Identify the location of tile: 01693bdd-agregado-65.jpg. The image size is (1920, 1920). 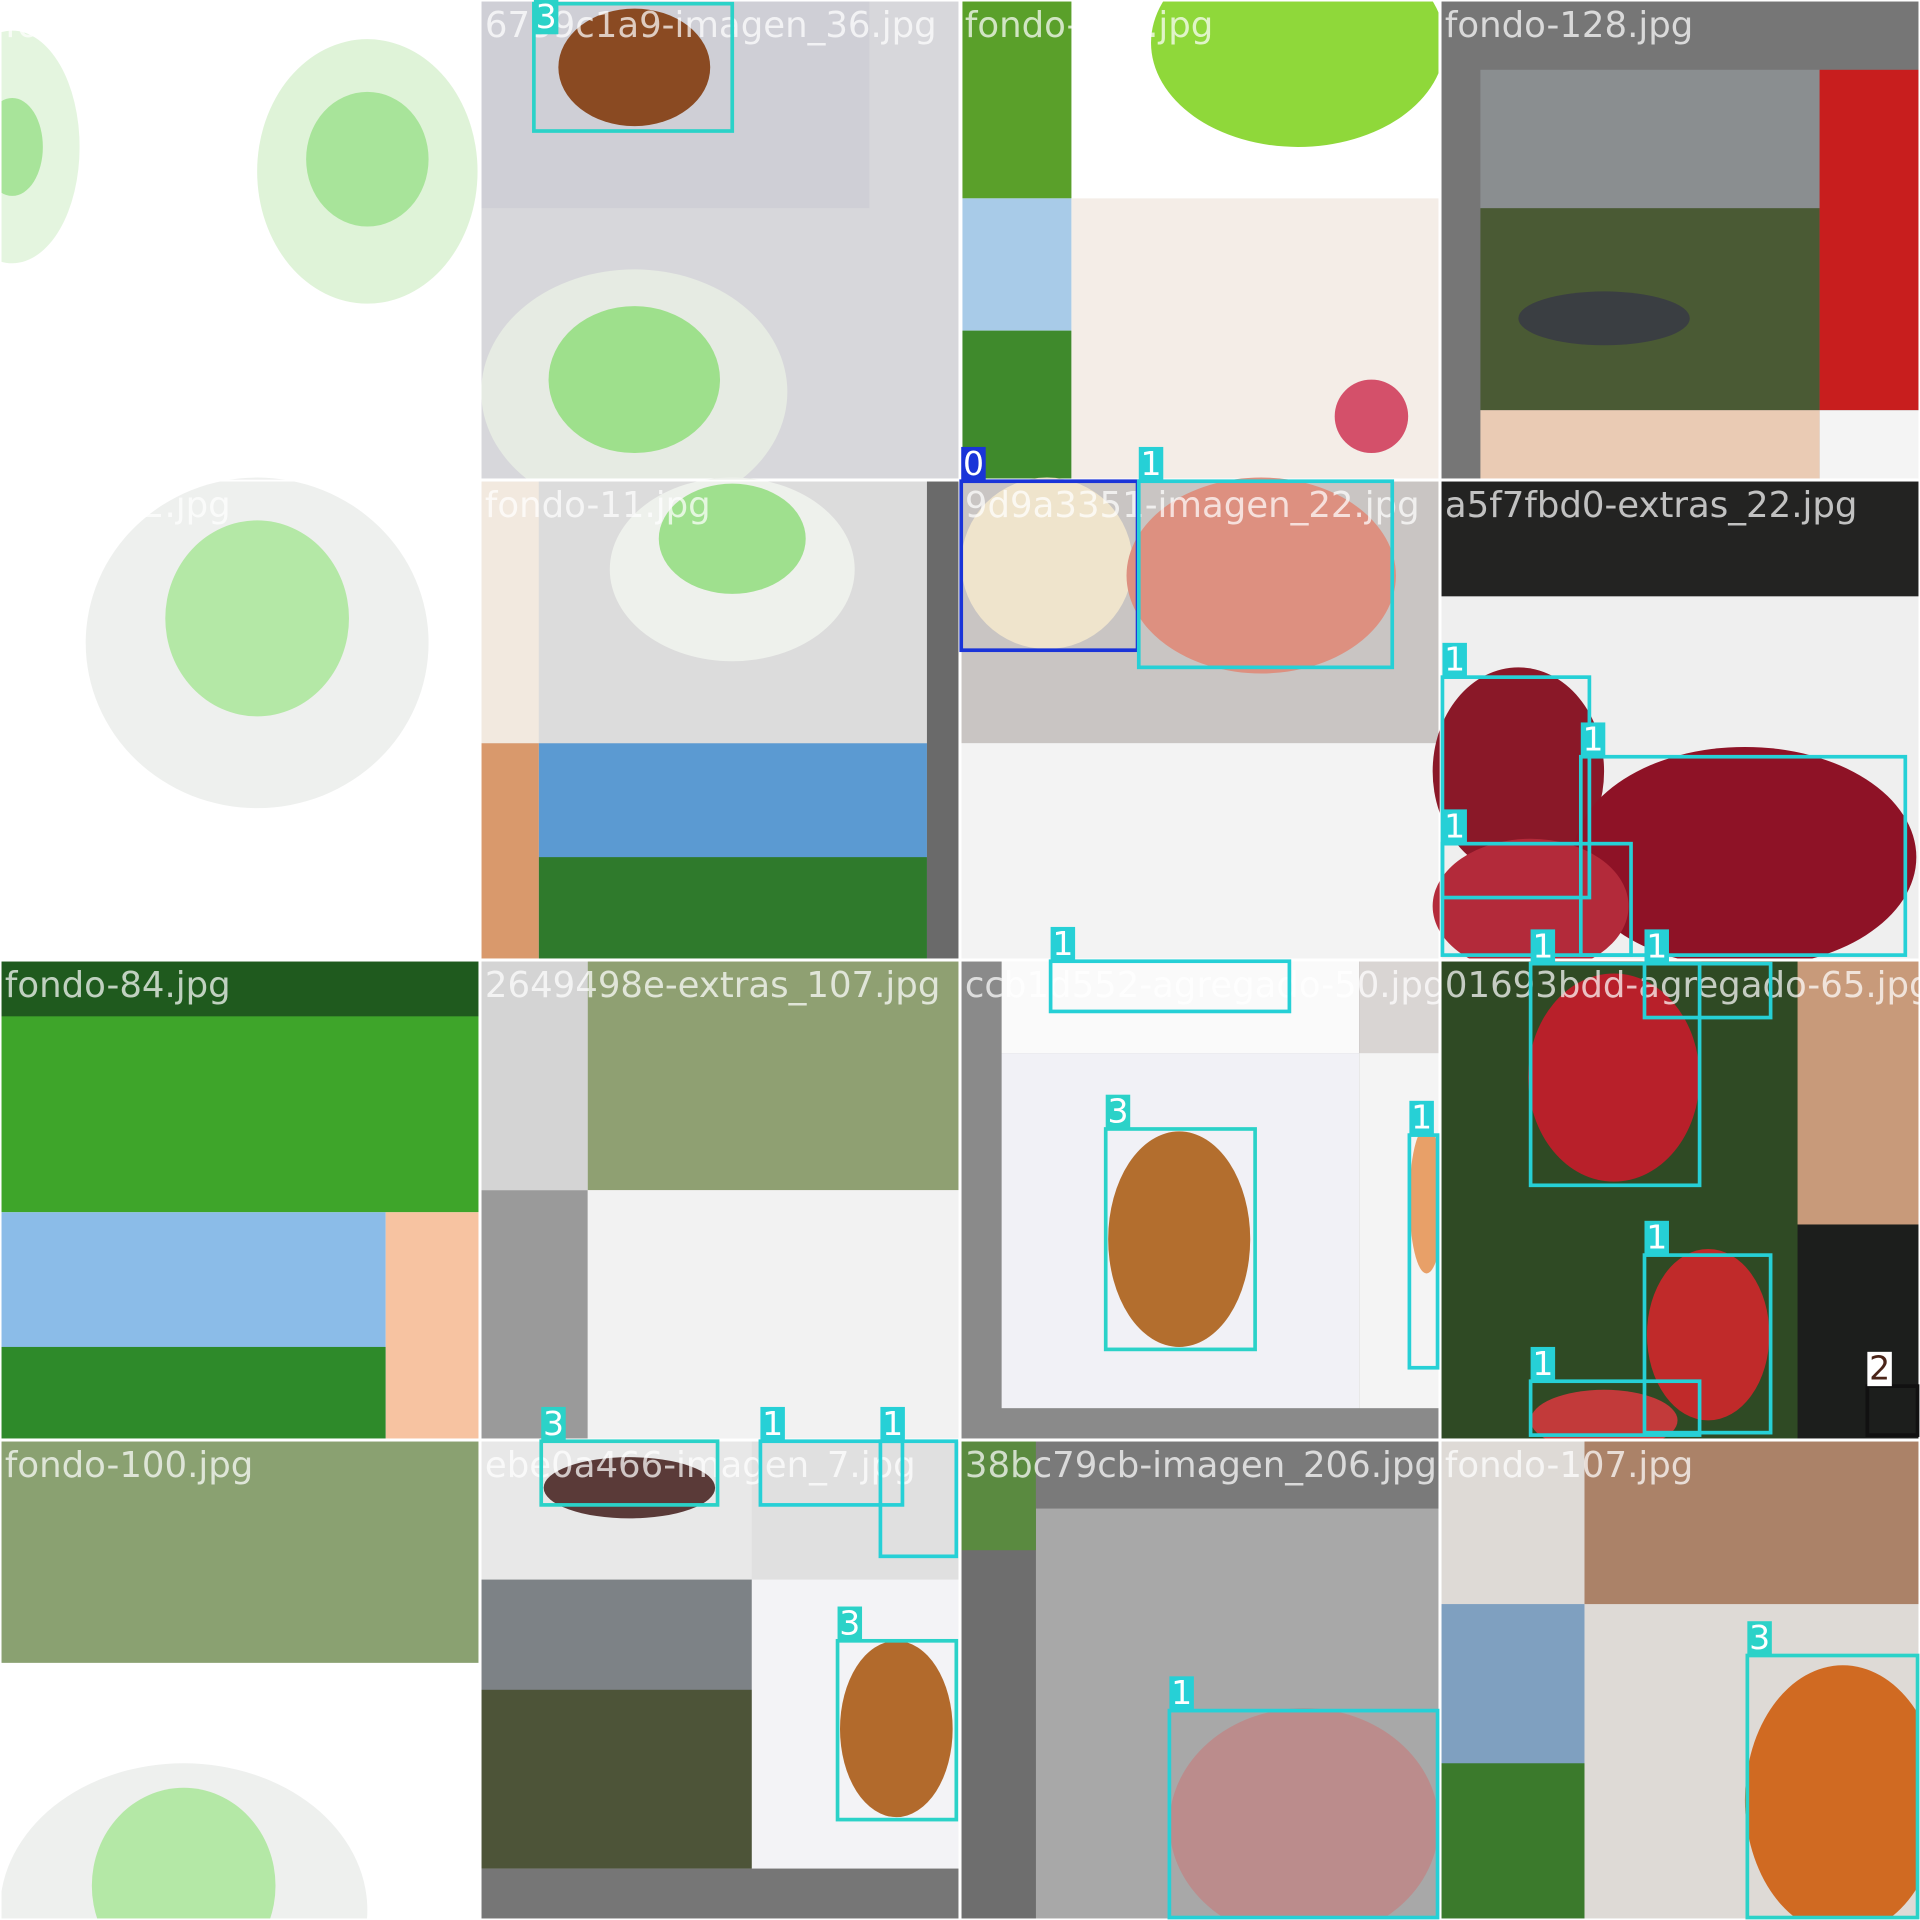
(1679, 1205).